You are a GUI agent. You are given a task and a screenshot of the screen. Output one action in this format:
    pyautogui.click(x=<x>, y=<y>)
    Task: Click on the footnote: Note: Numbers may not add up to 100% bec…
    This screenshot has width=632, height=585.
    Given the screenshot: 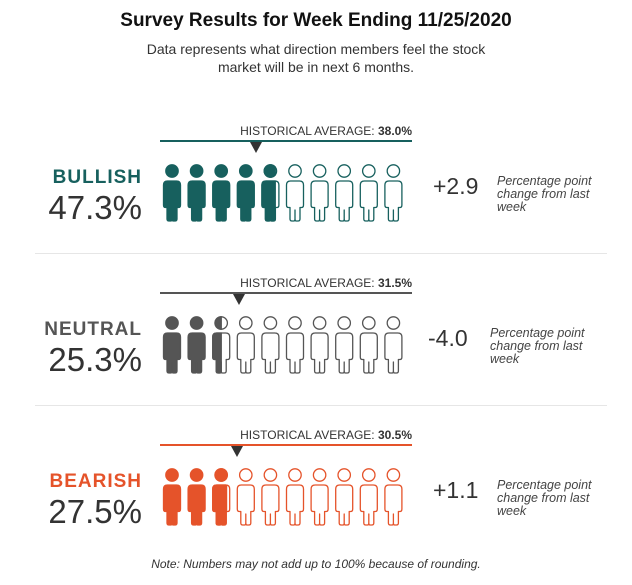 What is the action you would take?
    pyautogui.click(x=316, y=564)
    